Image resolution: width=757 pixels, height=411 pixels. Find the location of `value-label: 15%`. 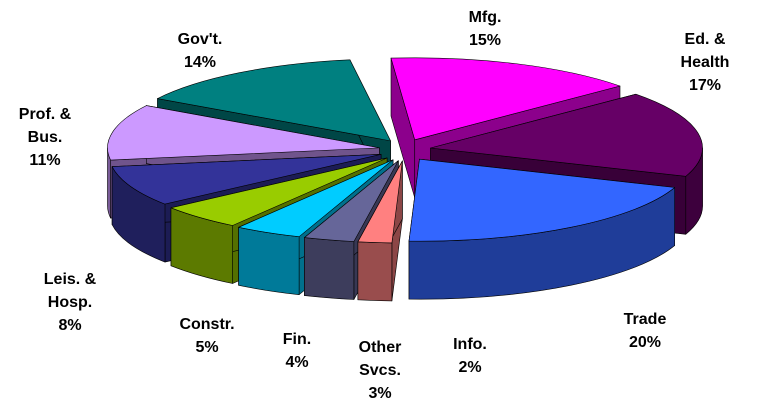

value-label: 15% is located at coordinates (485, 40).